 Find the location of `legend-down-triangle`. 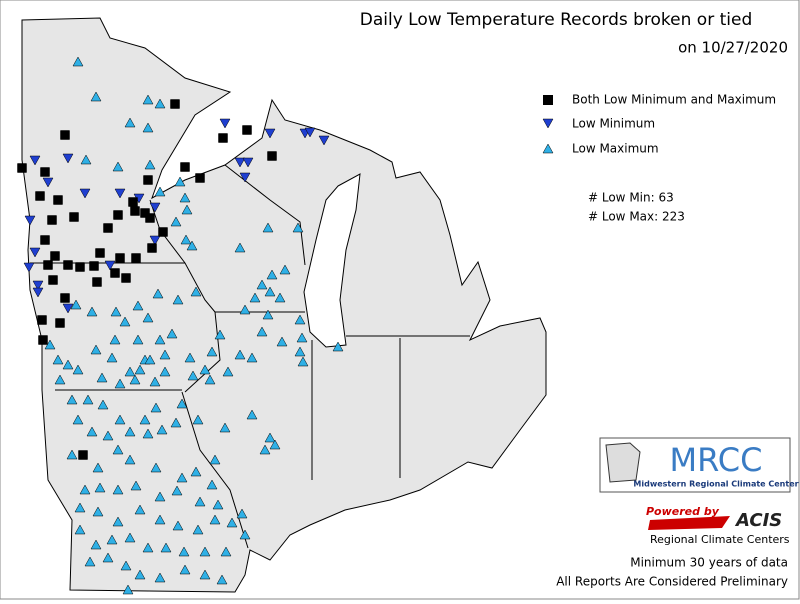

legend-down-triangle is located at coordinates (548, 123).